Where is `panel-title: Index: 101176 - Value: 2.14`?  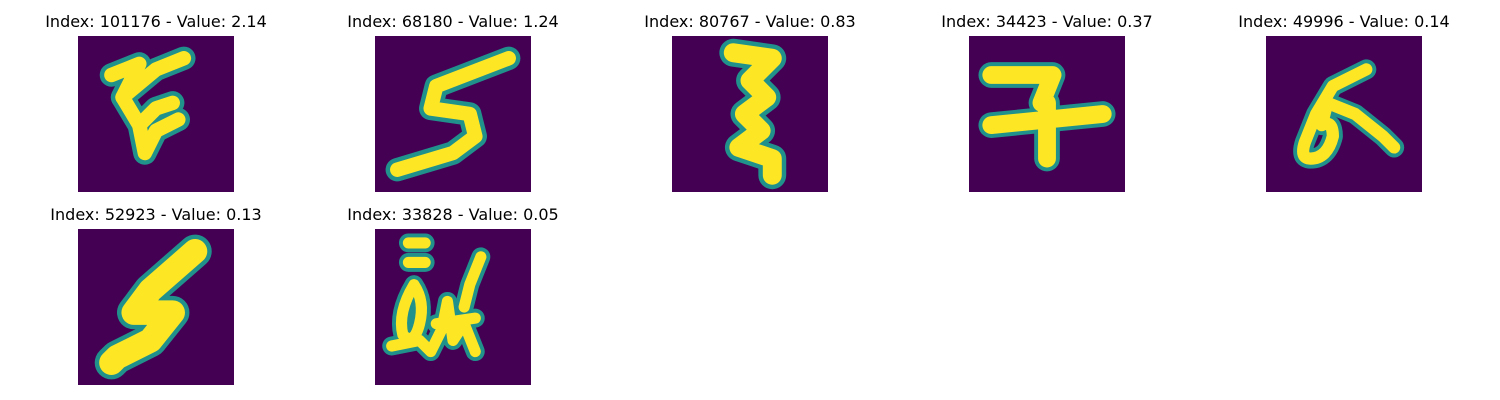
panel-title: Index: 101176 - Value: 2.14 is located at coordinates (156, 21).